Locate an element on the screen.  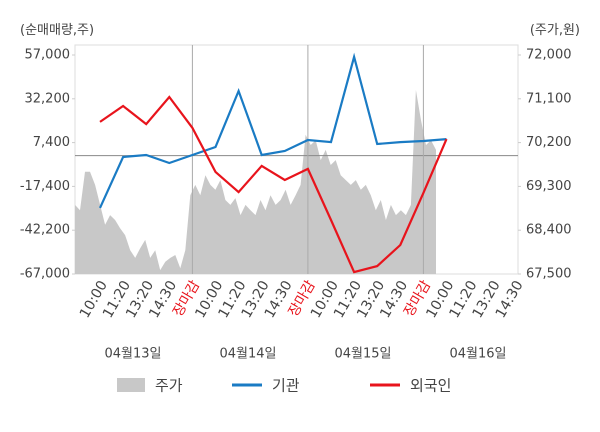
day-label: 04월15일 is located at coordinates (362, 354).